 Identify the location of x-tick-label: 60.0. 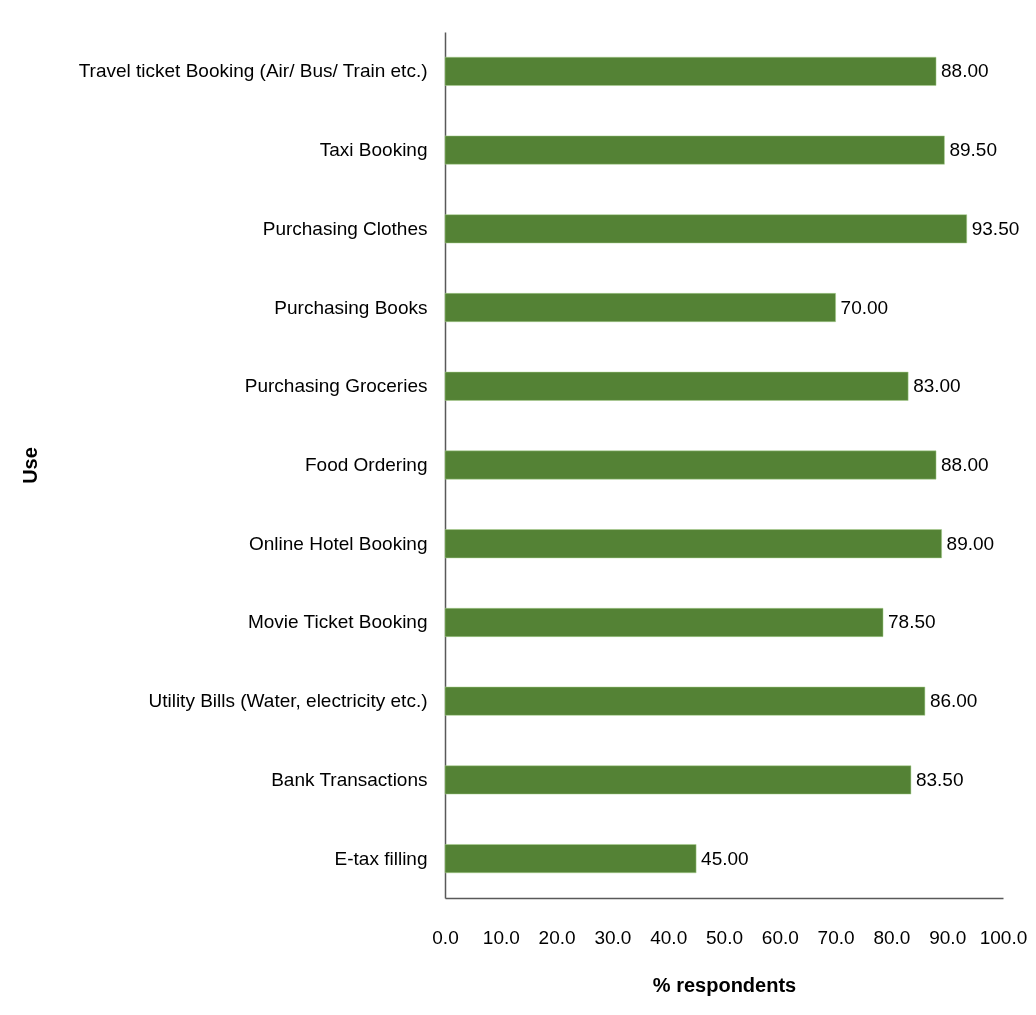
(780, 937).